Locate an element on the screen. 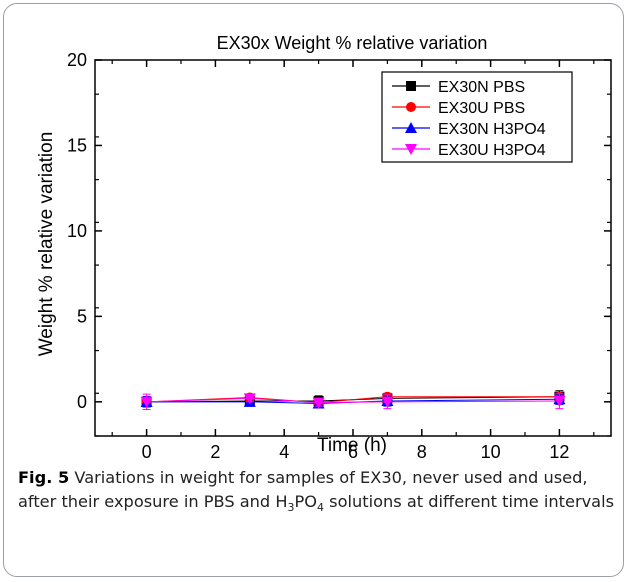 The width and height of the screenshot is (629, 582). y-tick-label: 0 is located at coordinates (82, 402).